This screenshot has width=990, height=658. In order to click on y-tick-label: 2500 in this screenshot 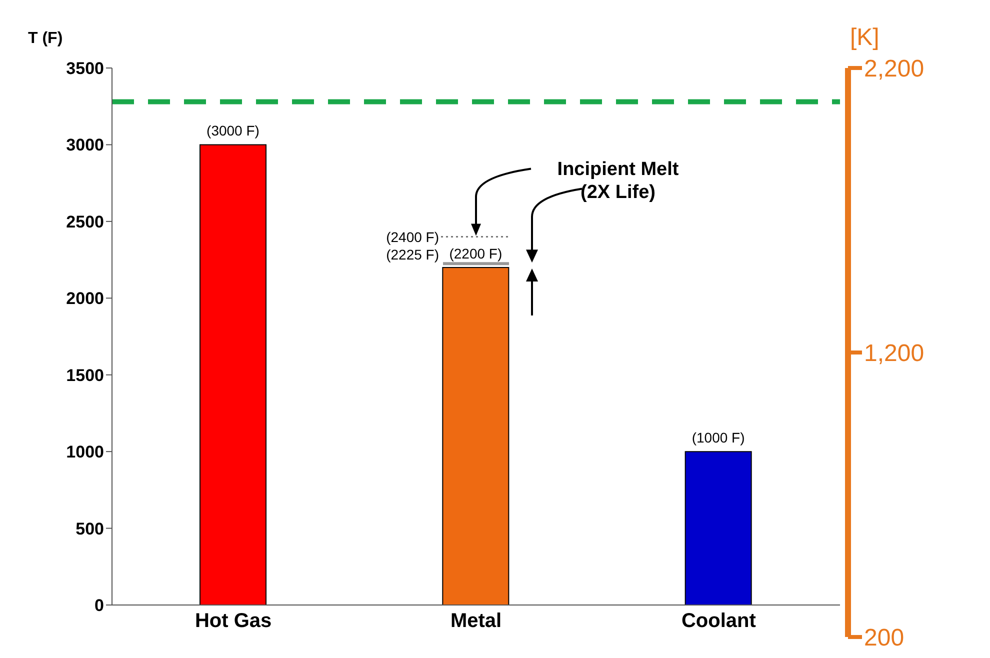, I will do `click(85, 222)`.